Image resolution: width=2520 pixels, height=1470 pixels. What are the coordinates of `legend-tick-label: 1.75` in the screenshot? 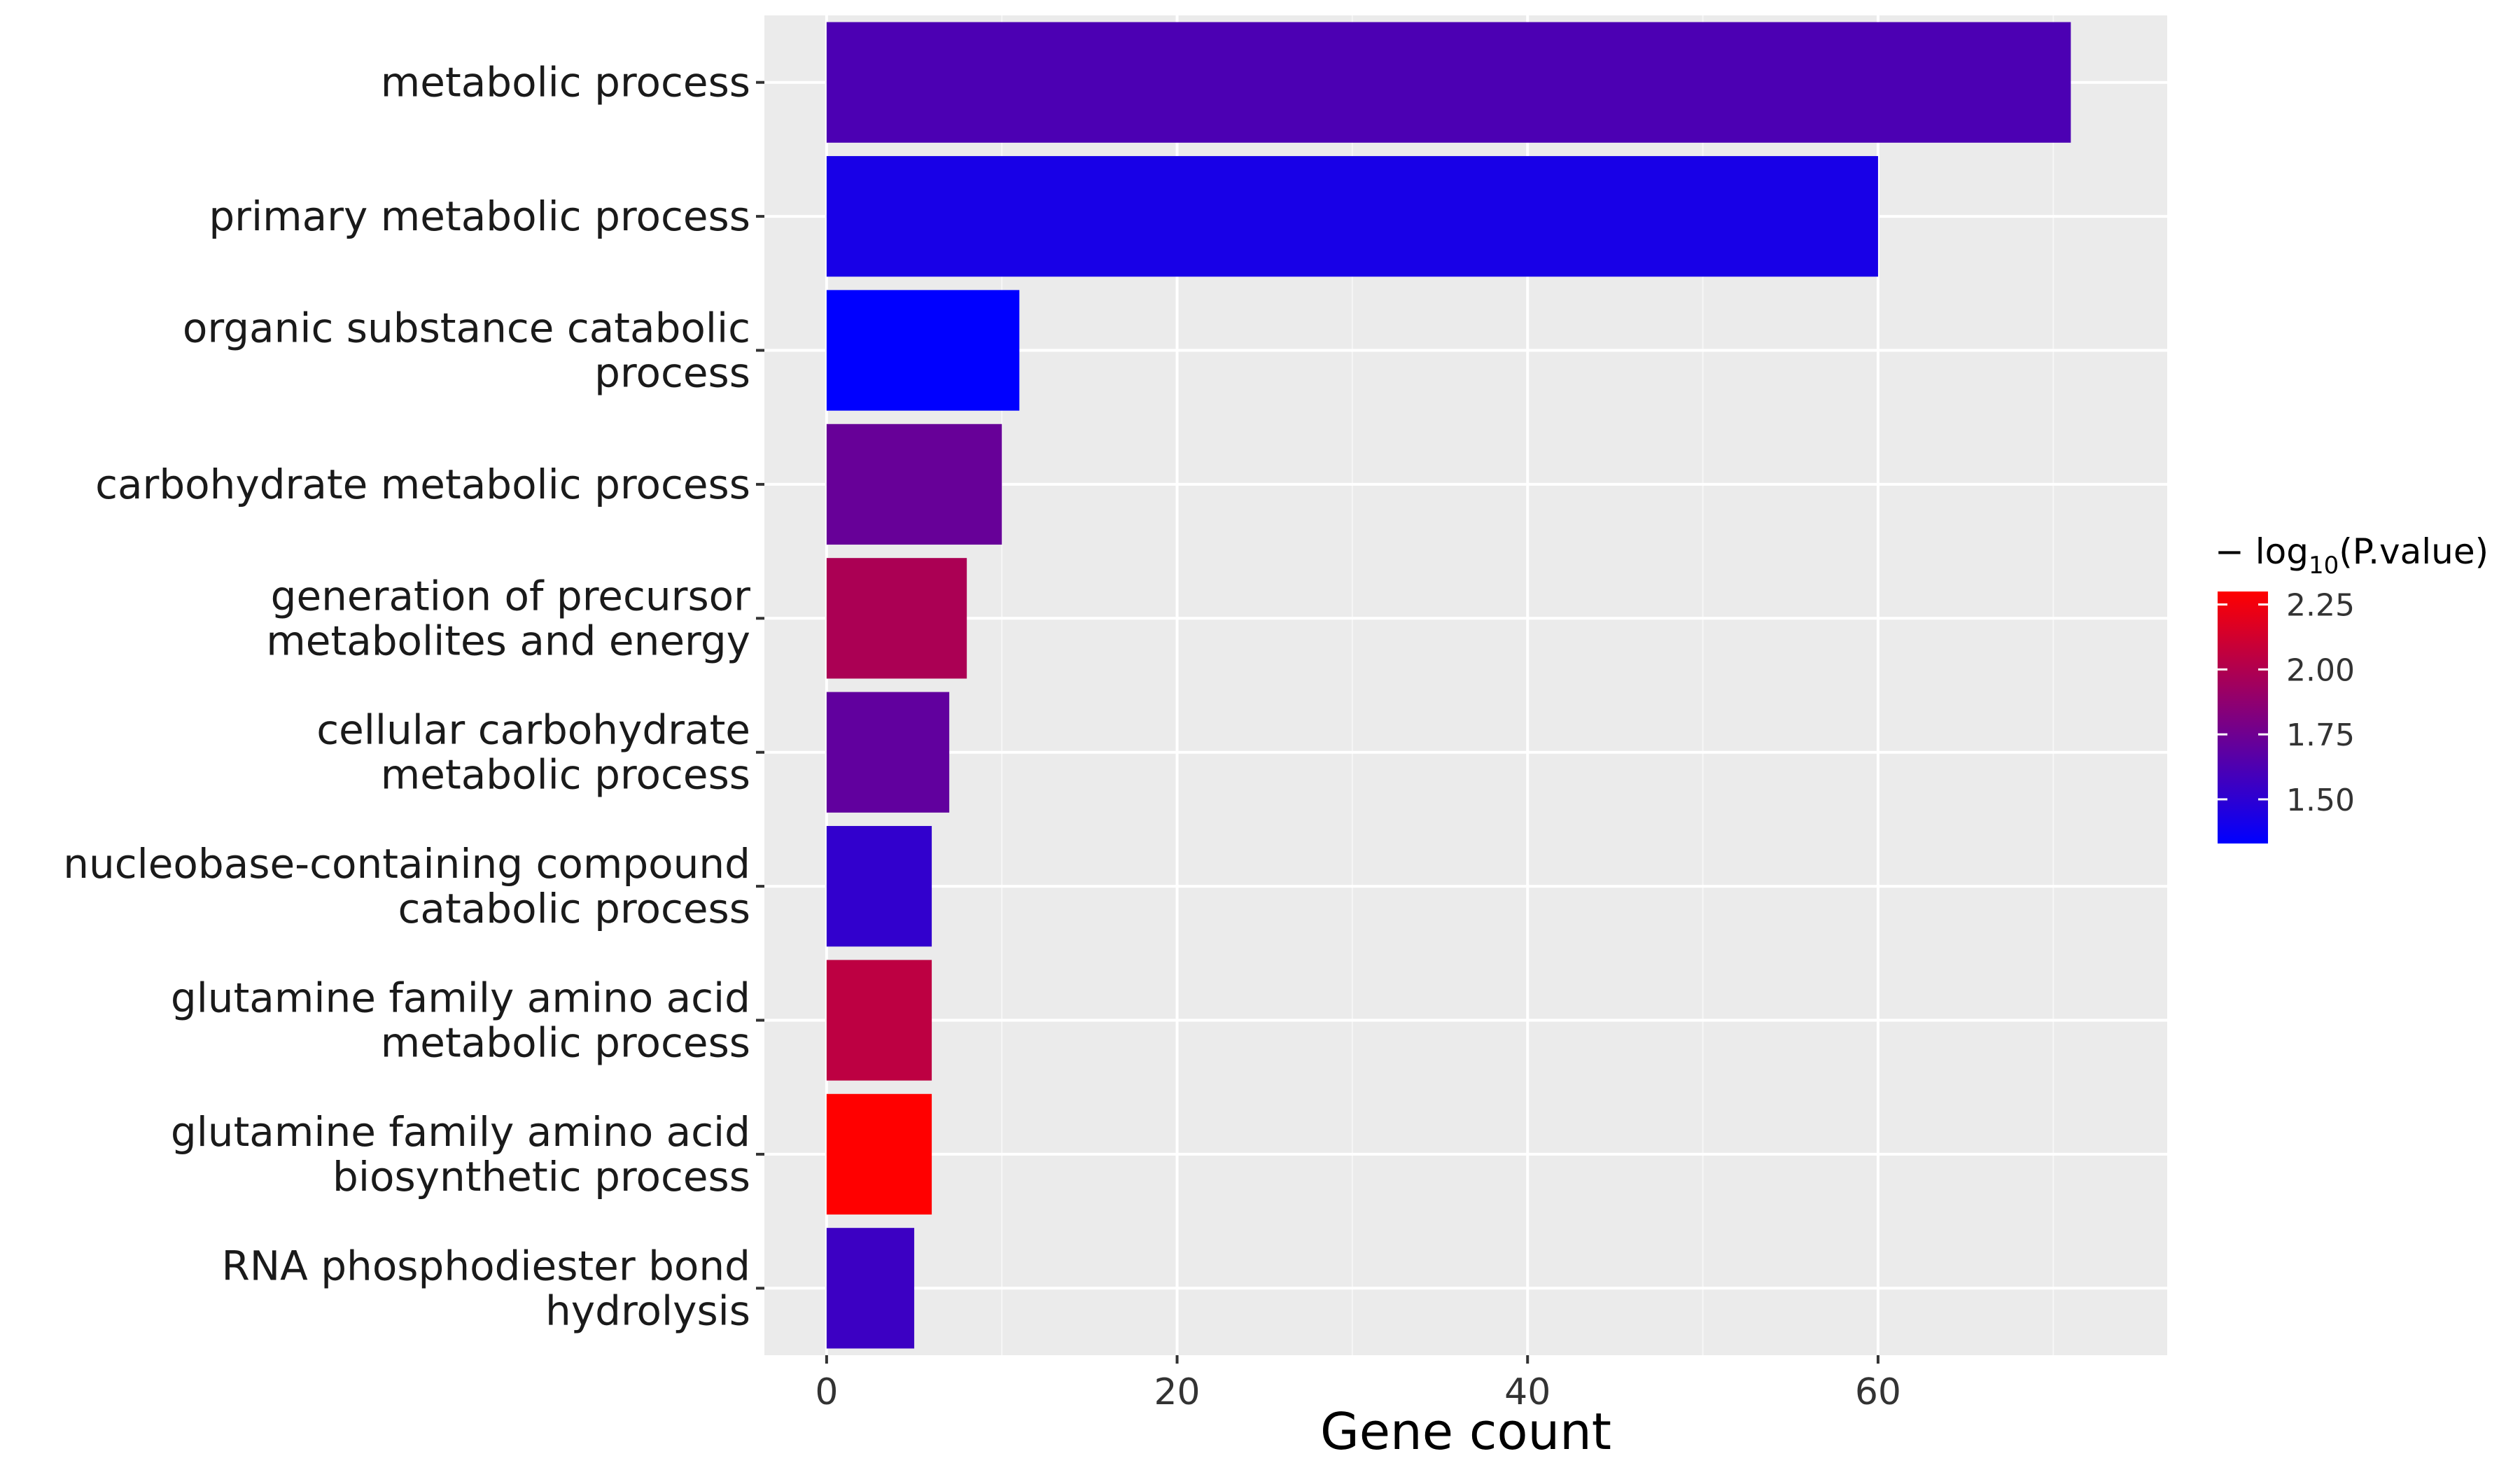 It's located at (2320, 735).